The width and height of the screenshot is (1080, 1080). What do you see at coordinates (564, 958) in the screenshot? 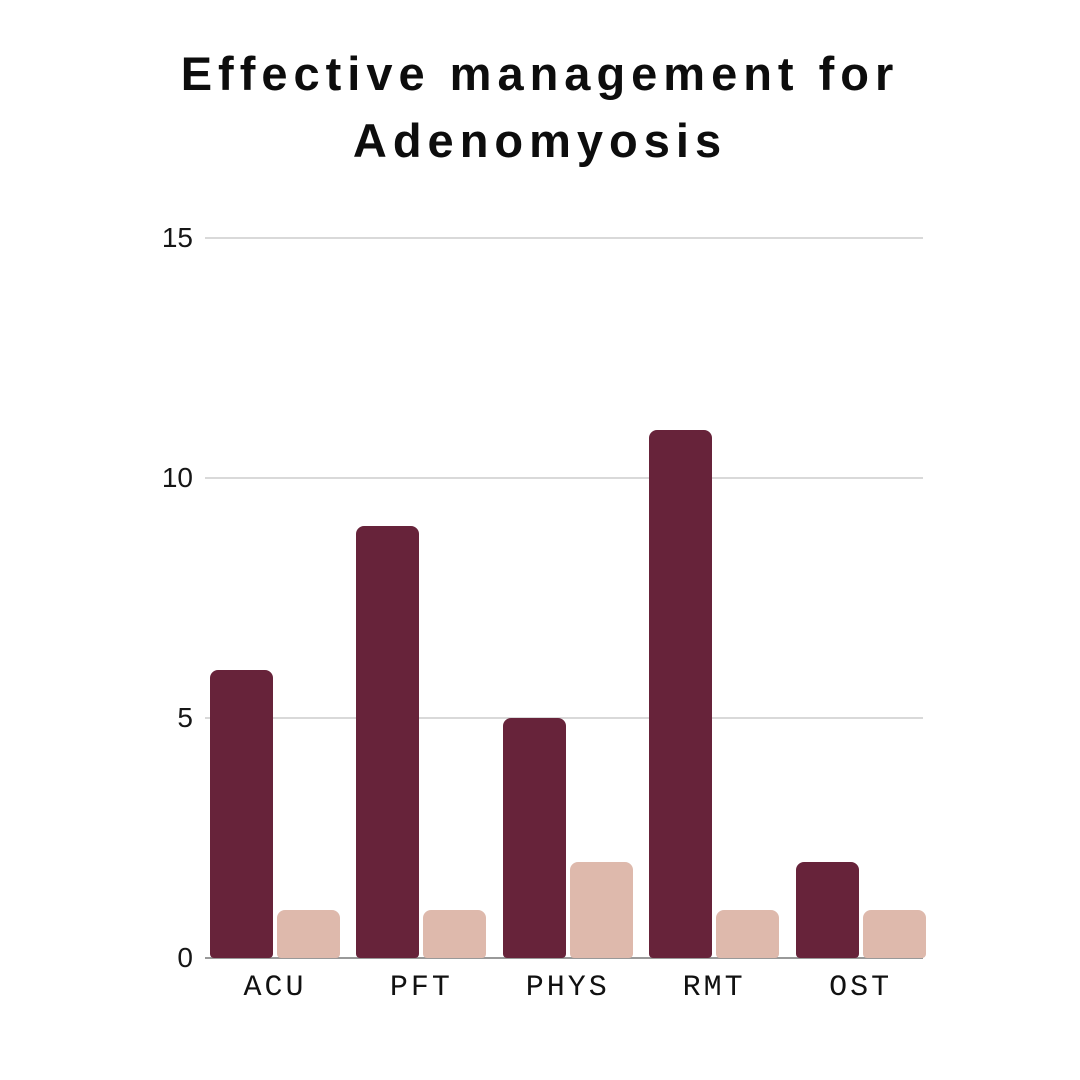
I see `x-axis-line` at bounding box center [564, 958].